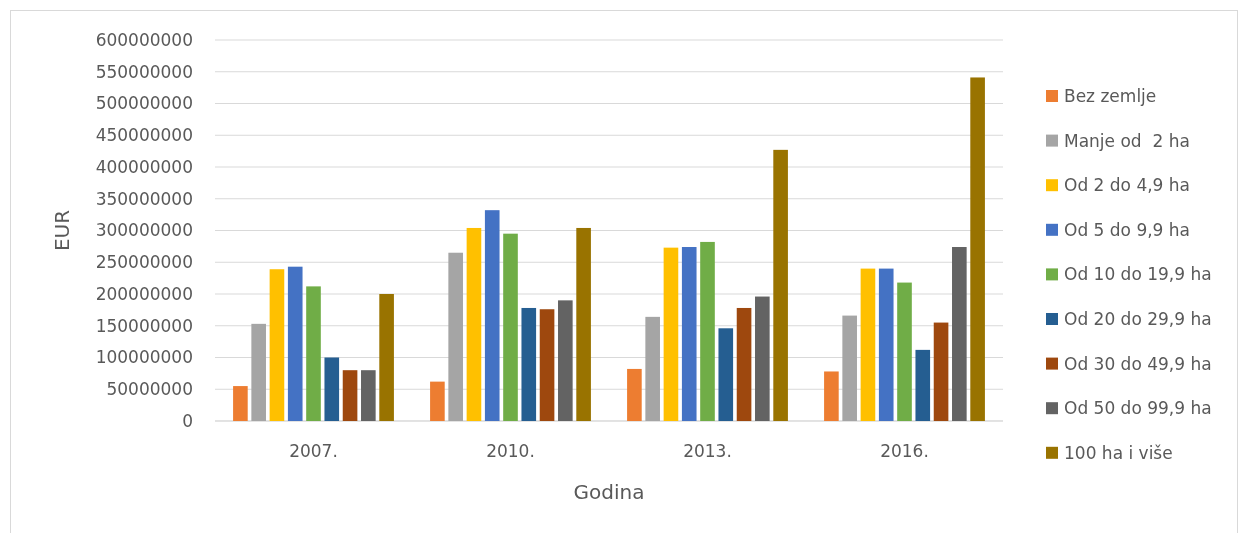 The height and width of the screenshot is (533, 1248). I want to click on y-tick-label: 50000000, so click(149, 389).